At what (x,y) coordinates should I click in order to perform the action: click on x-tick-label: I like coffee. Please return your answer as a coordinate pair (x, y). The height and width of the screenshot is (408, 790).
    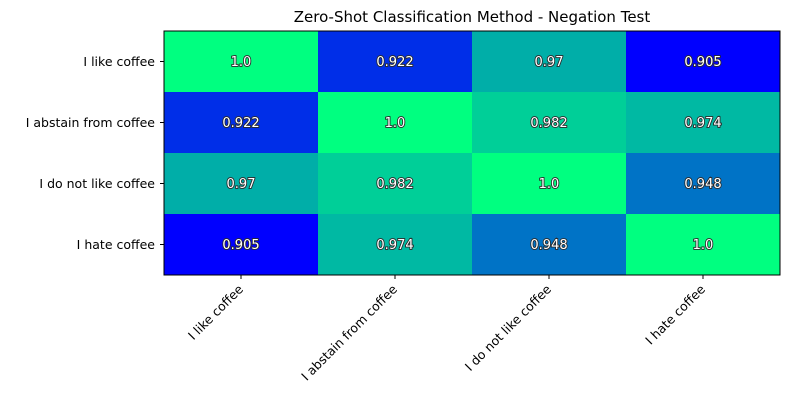
    Looking at the image, I should click on (215, 311).